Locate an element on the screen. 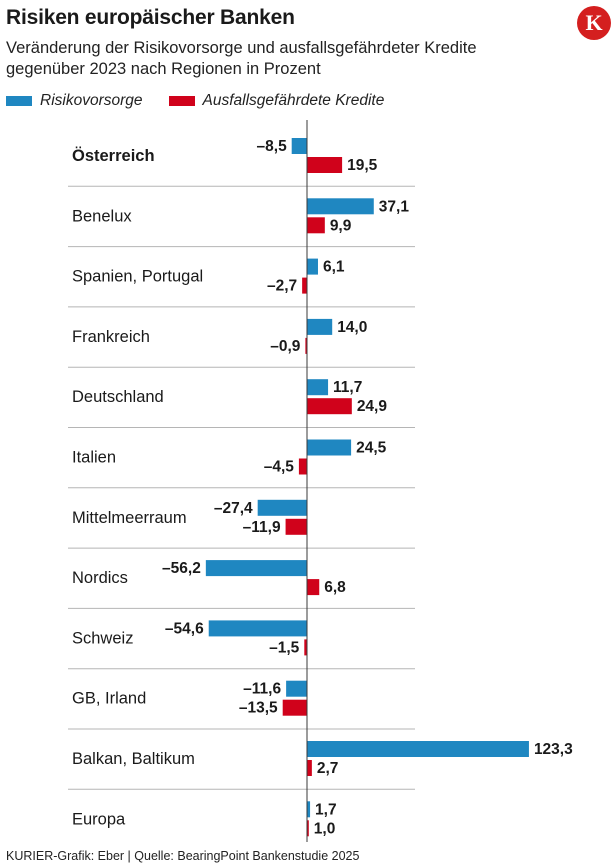 This screenshot has width=616, height=868. legend-swatch-blue is located at coordinates (19, 101).